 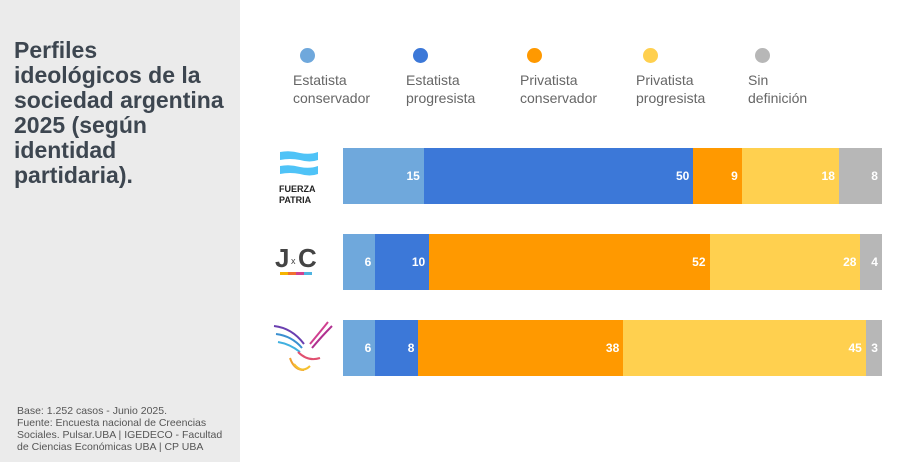 What do you see at coordinates (441, 89) in the screenshot?
I see `legend-label: Estatista progresista` at bounding box center [441, 89].